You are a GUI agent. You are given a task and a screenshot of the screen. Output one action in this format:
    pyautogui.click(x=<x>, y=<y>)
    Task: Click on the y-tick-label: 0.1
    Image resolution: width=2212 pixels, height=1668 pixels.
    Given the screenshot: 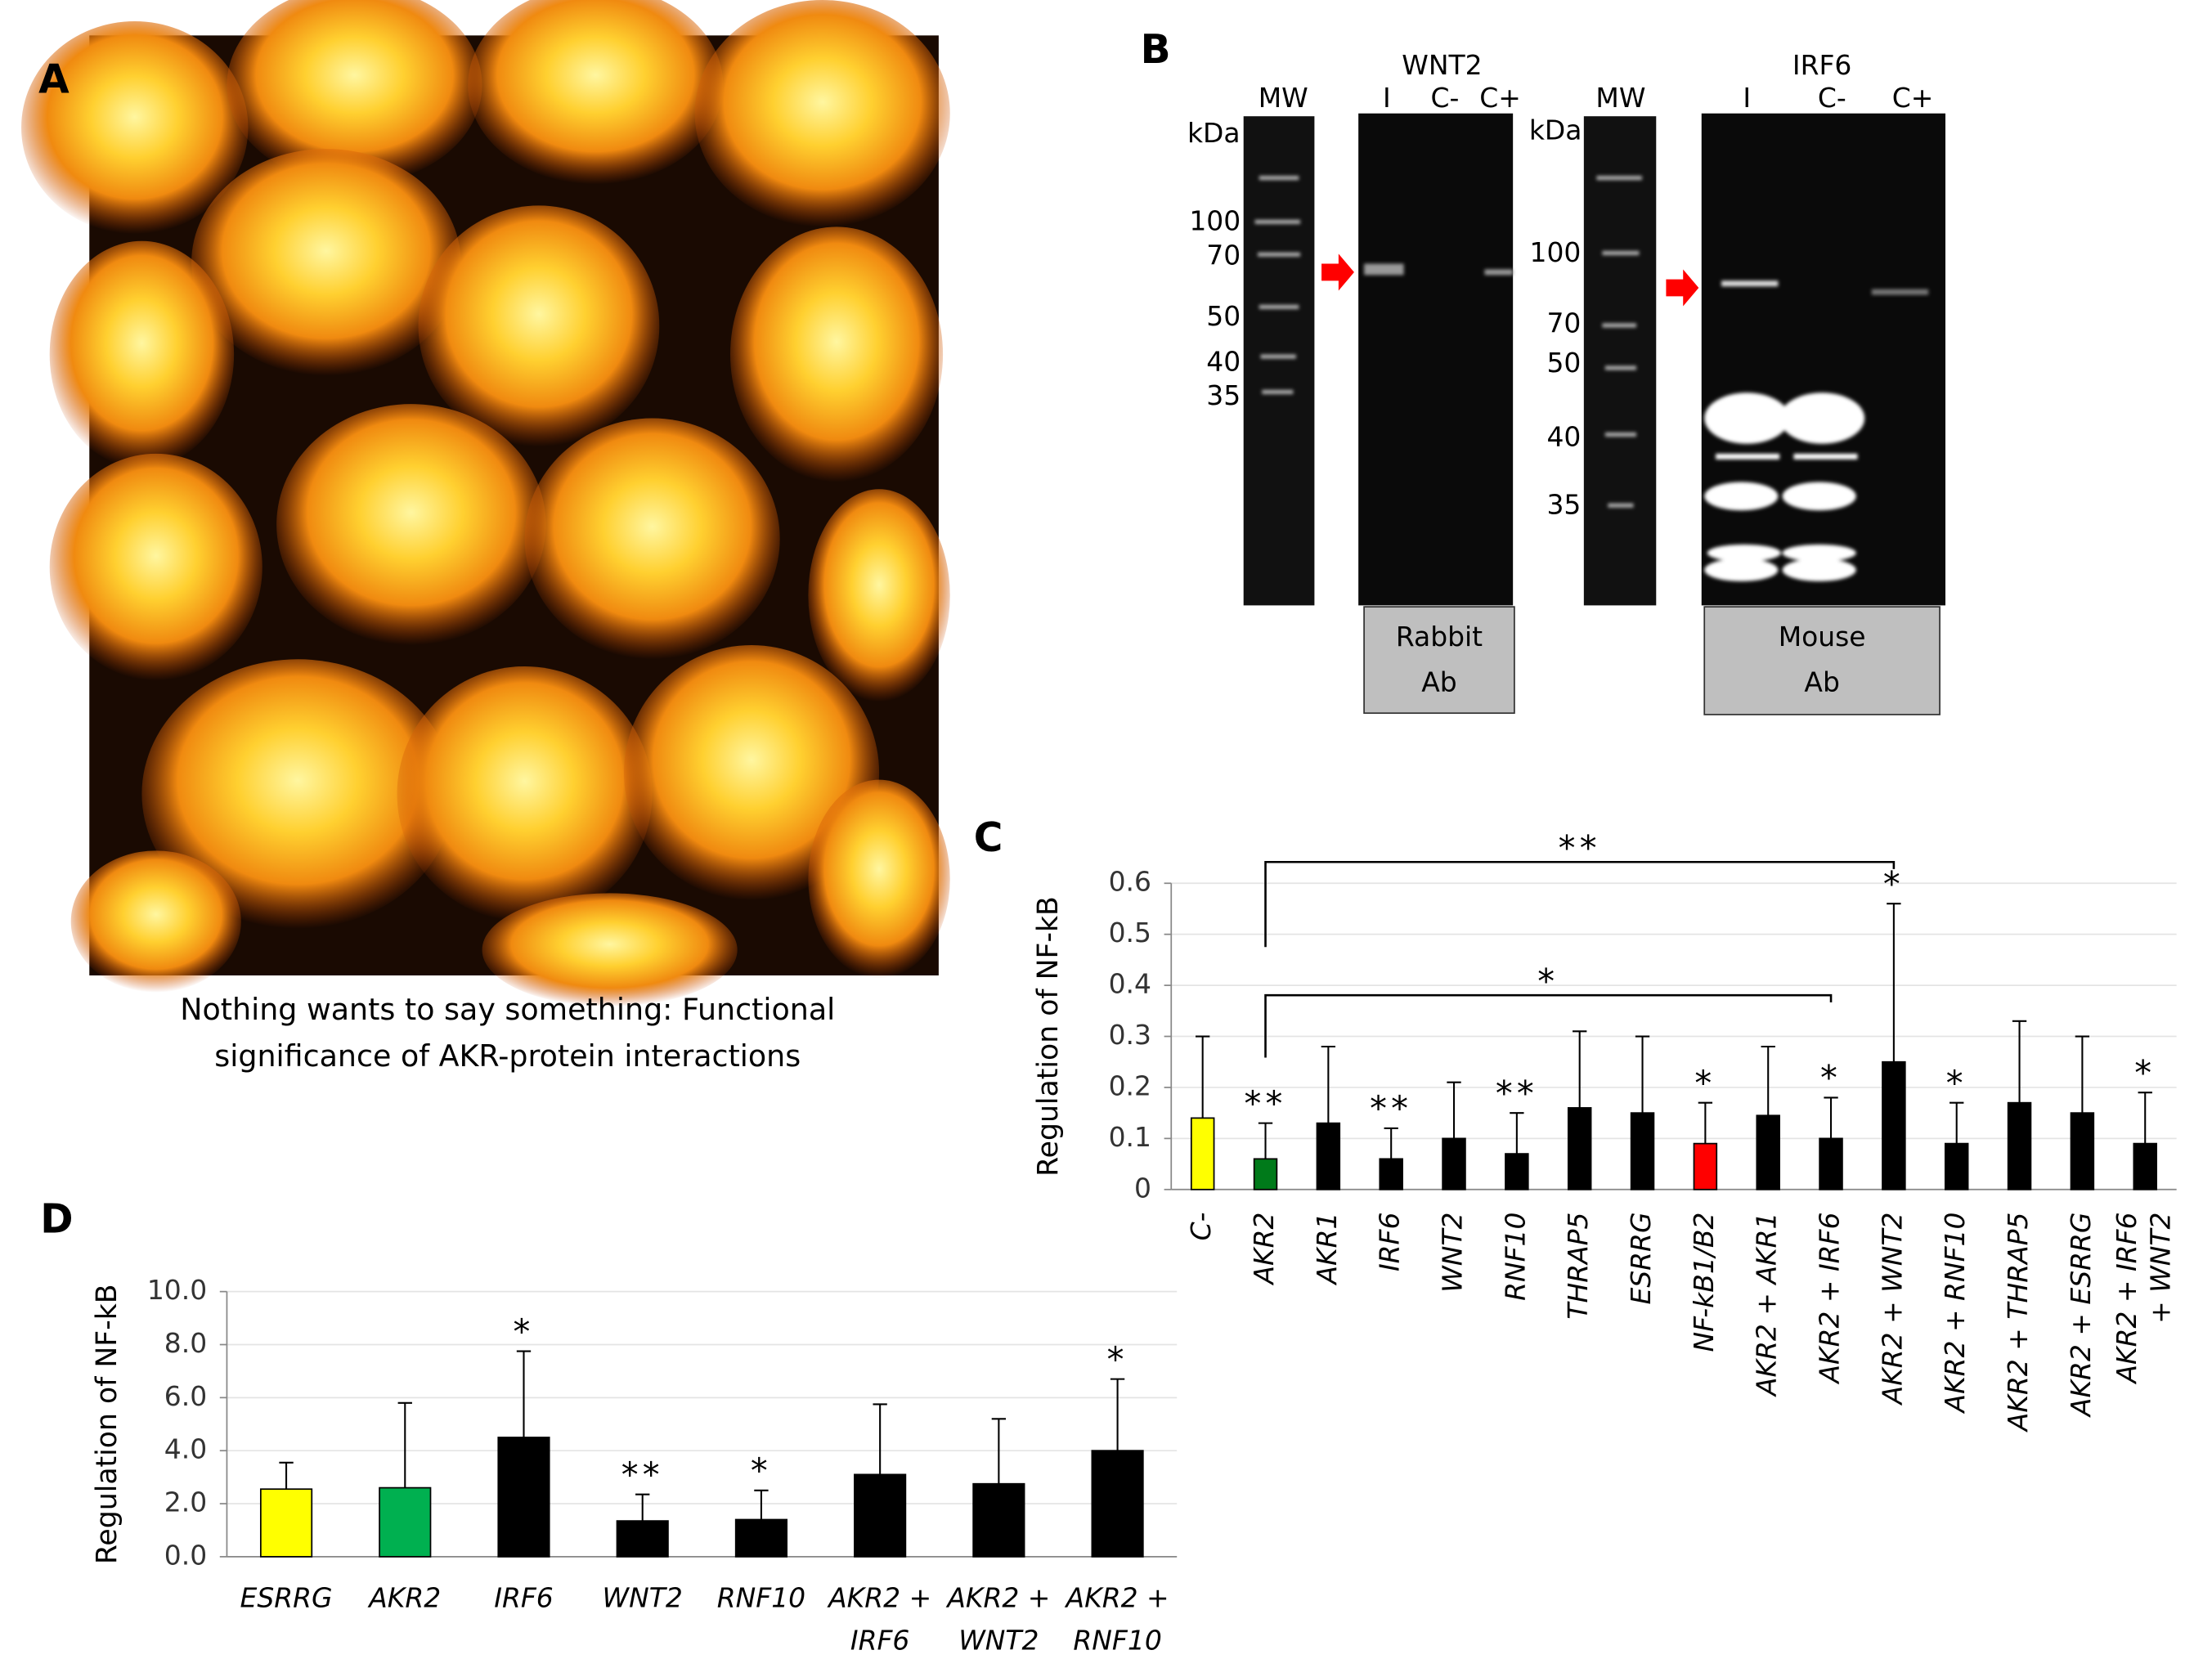 What is the action you would take?
    pyautogui.click(x=1130, y=1137)
    